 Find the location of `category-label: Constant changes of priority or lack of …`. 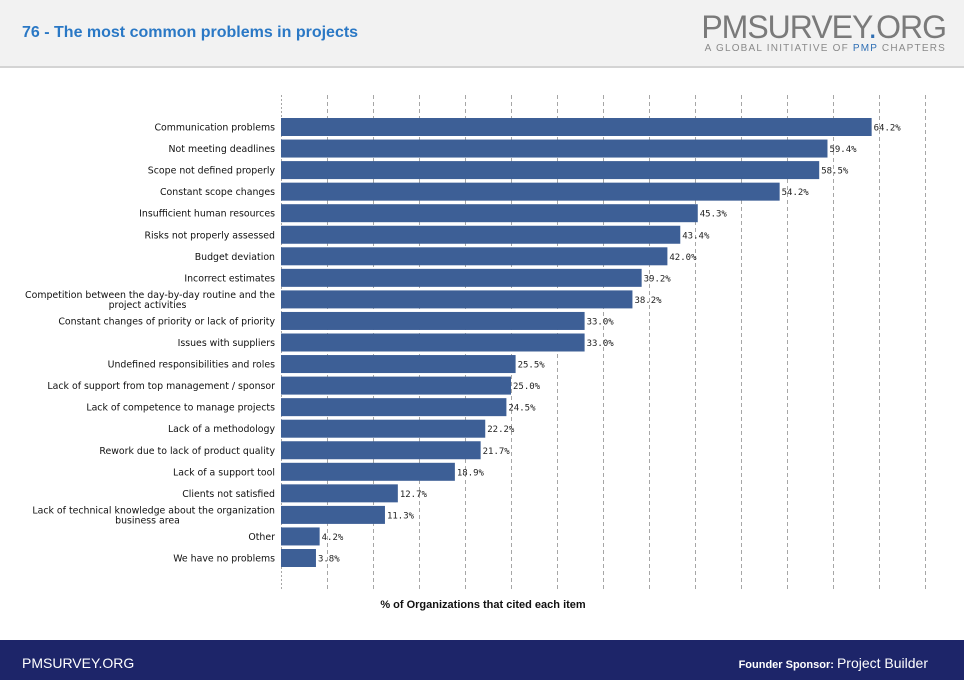

category-label: Constant changes of priority or lack of … is located at coordinates (166, 321).